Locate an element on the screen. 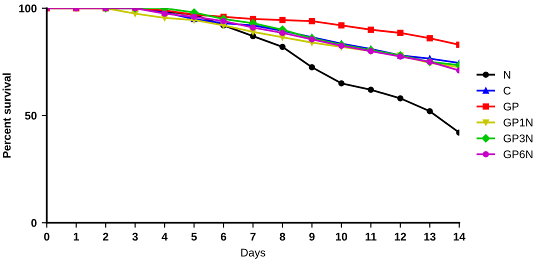 The width and height of the screenshot is (550, 275). x-tick-label: 5 is located at coordinates (194, 236).